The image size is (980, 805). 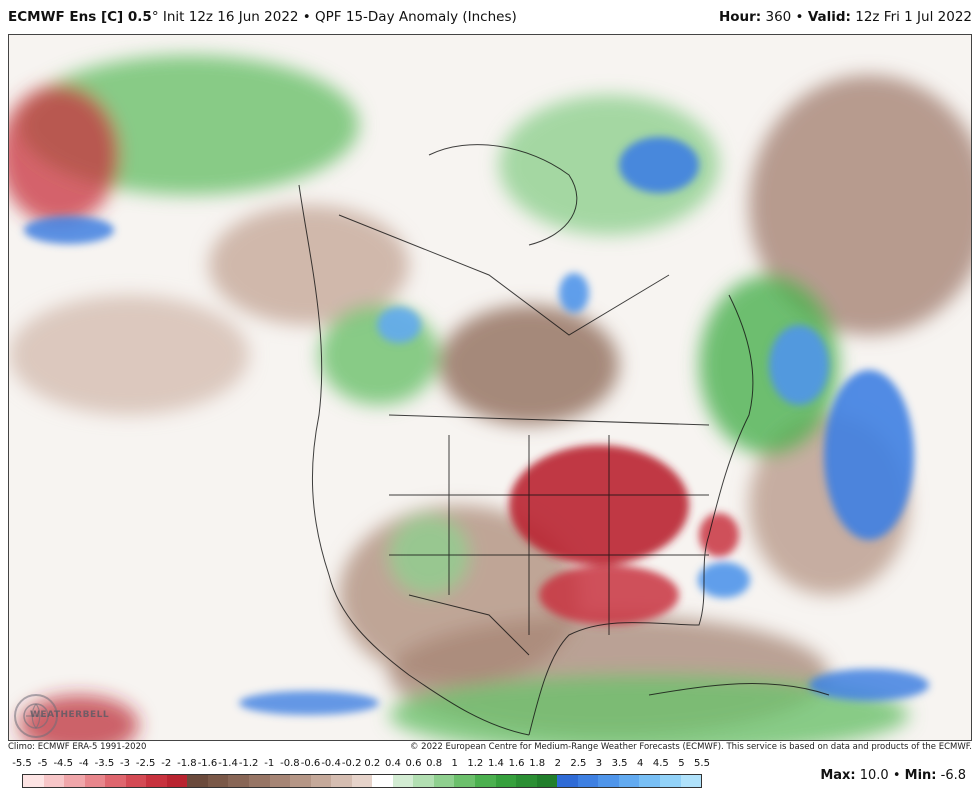 I want to click on model-title: ECMWF Ens [C] 0.5, so click(x=80, y=17).